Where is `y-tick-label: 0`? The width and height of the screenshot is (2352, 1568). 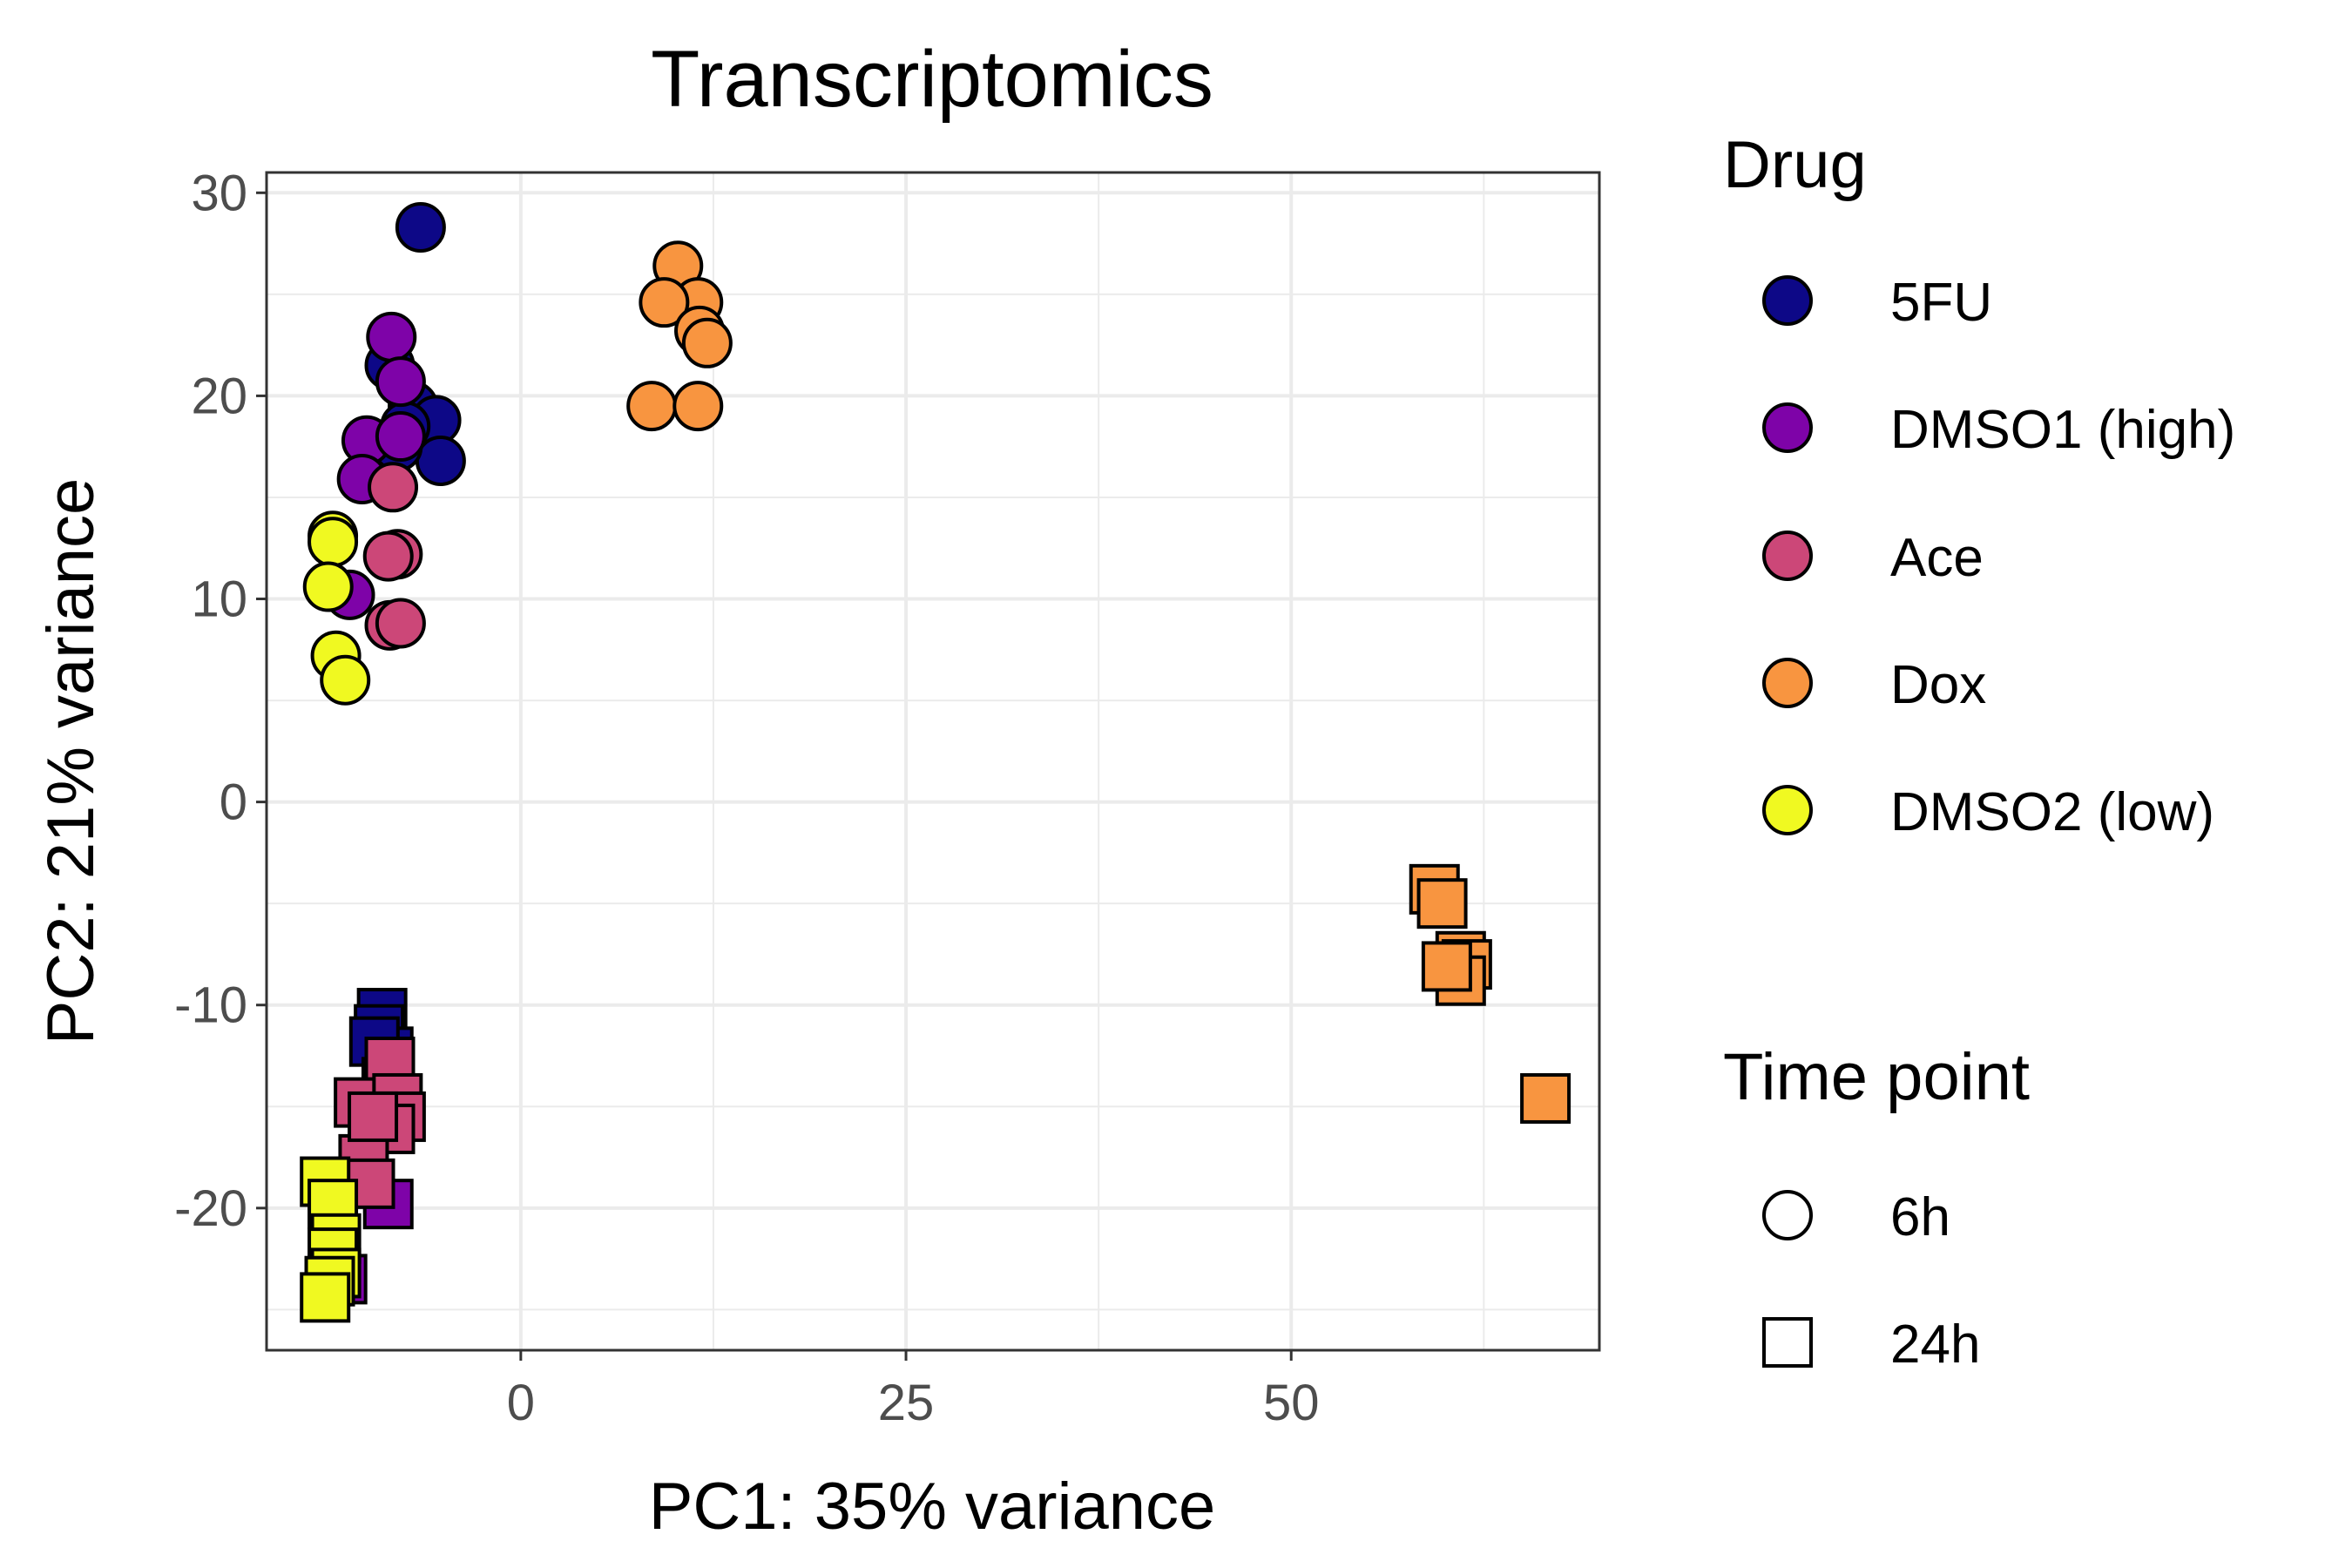
y-tick-label: 0 is located at coordinates (233, 802).